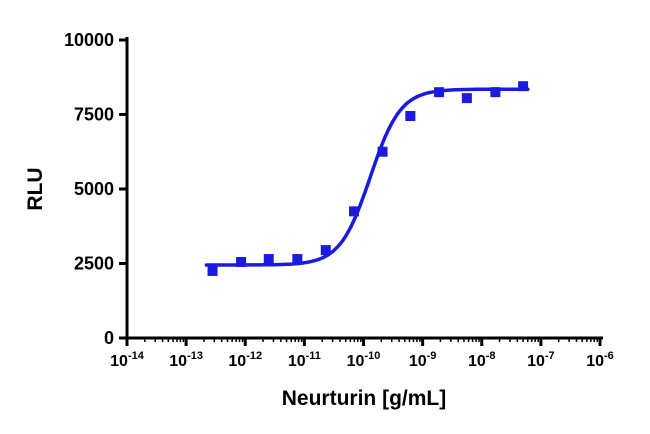  I want to click on svg-text: 5000, so click(94, 189).